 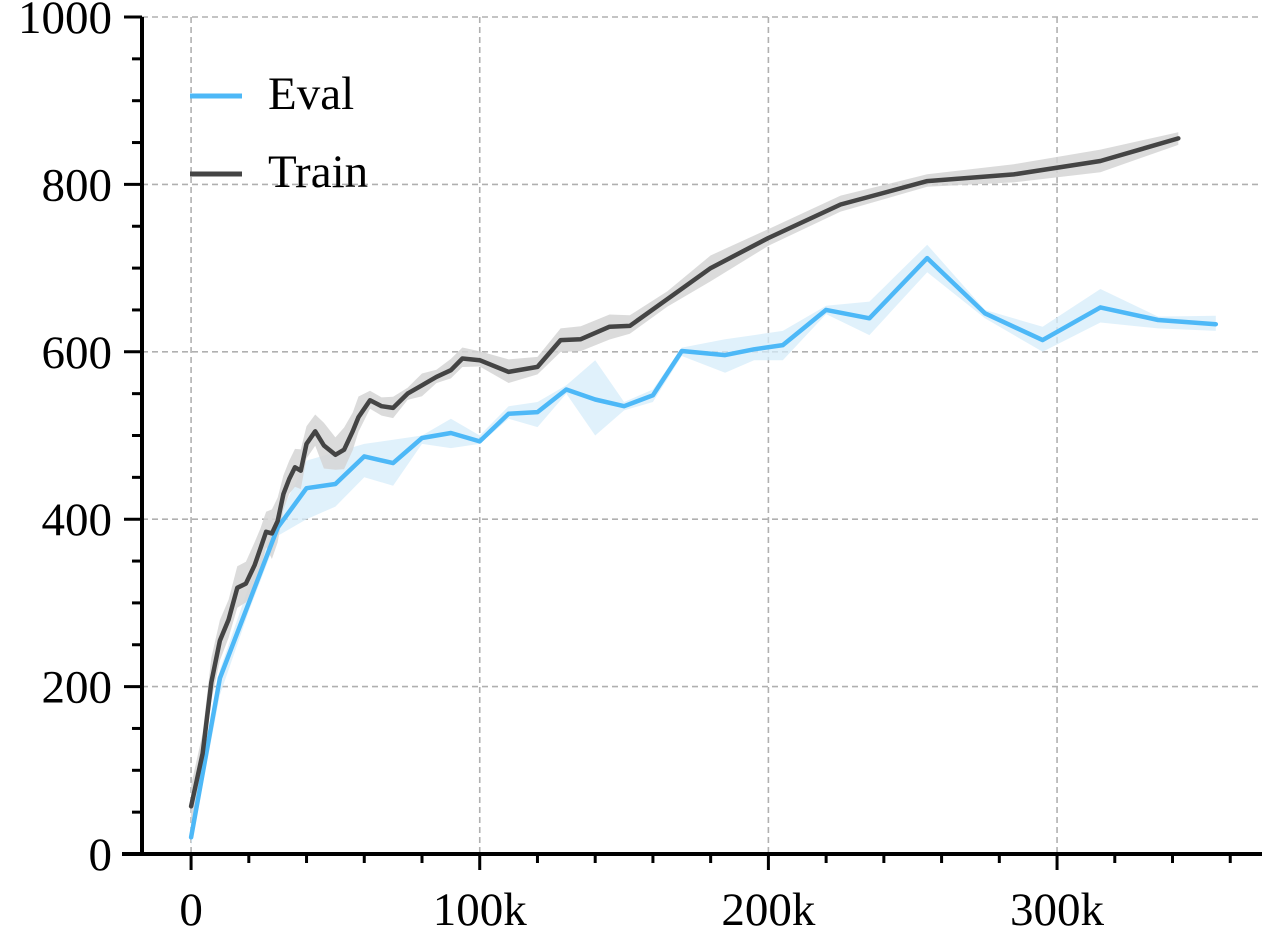 I want to click on x-tick-label: 100k, so click(x=480, y=909).